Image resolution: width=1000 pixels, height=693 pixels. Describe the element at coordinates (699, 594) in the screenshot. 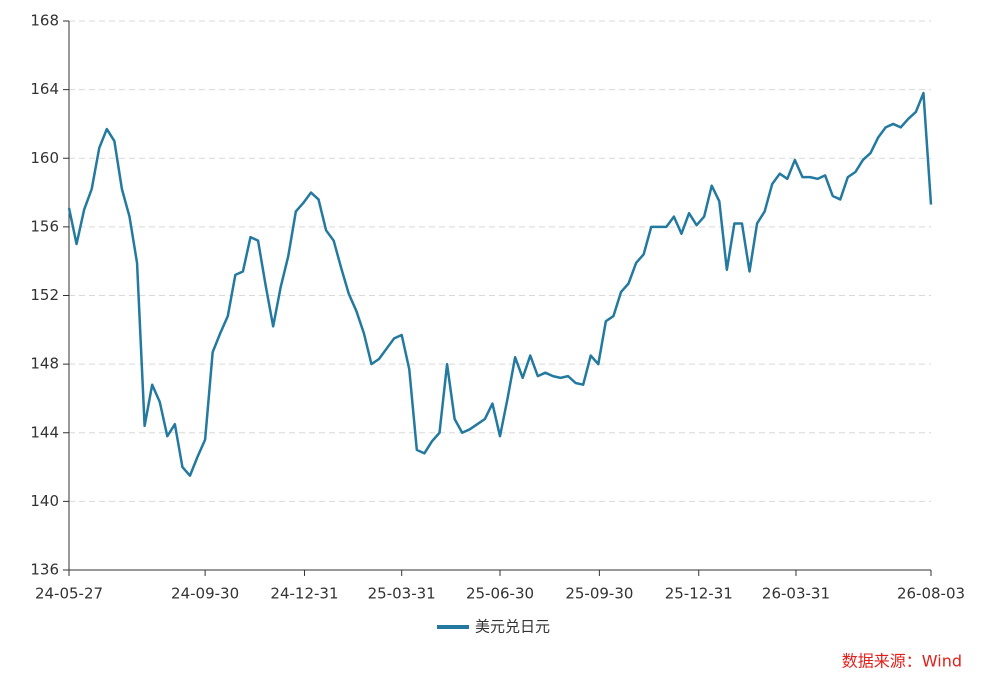

I see `x-tick-label: 25-12-31` at that location.